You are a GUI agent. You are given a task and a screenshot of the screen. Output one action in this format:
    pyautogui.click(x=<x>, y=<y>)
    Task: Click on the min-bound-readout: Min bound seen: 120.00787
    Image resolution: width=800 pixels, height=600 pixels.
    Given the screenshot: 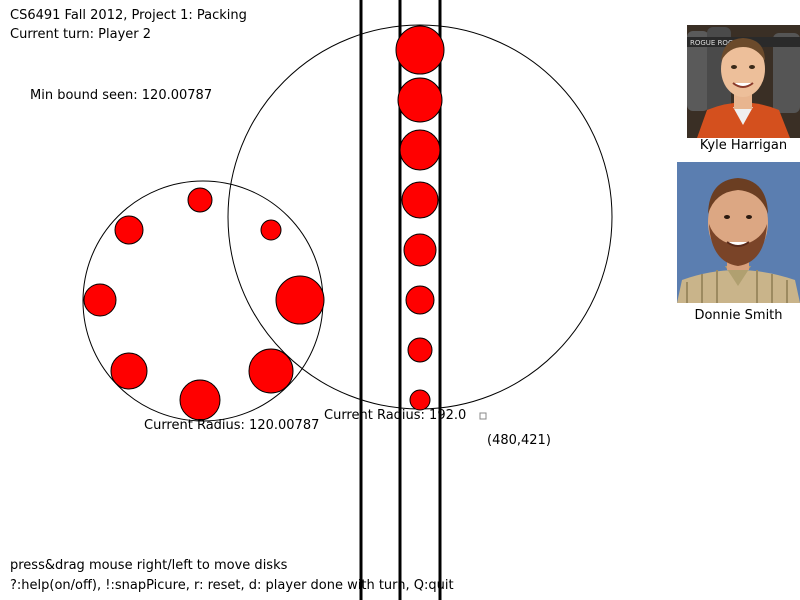 What is the action you would take?
    pyautogui.click(x=121, y=95)
    